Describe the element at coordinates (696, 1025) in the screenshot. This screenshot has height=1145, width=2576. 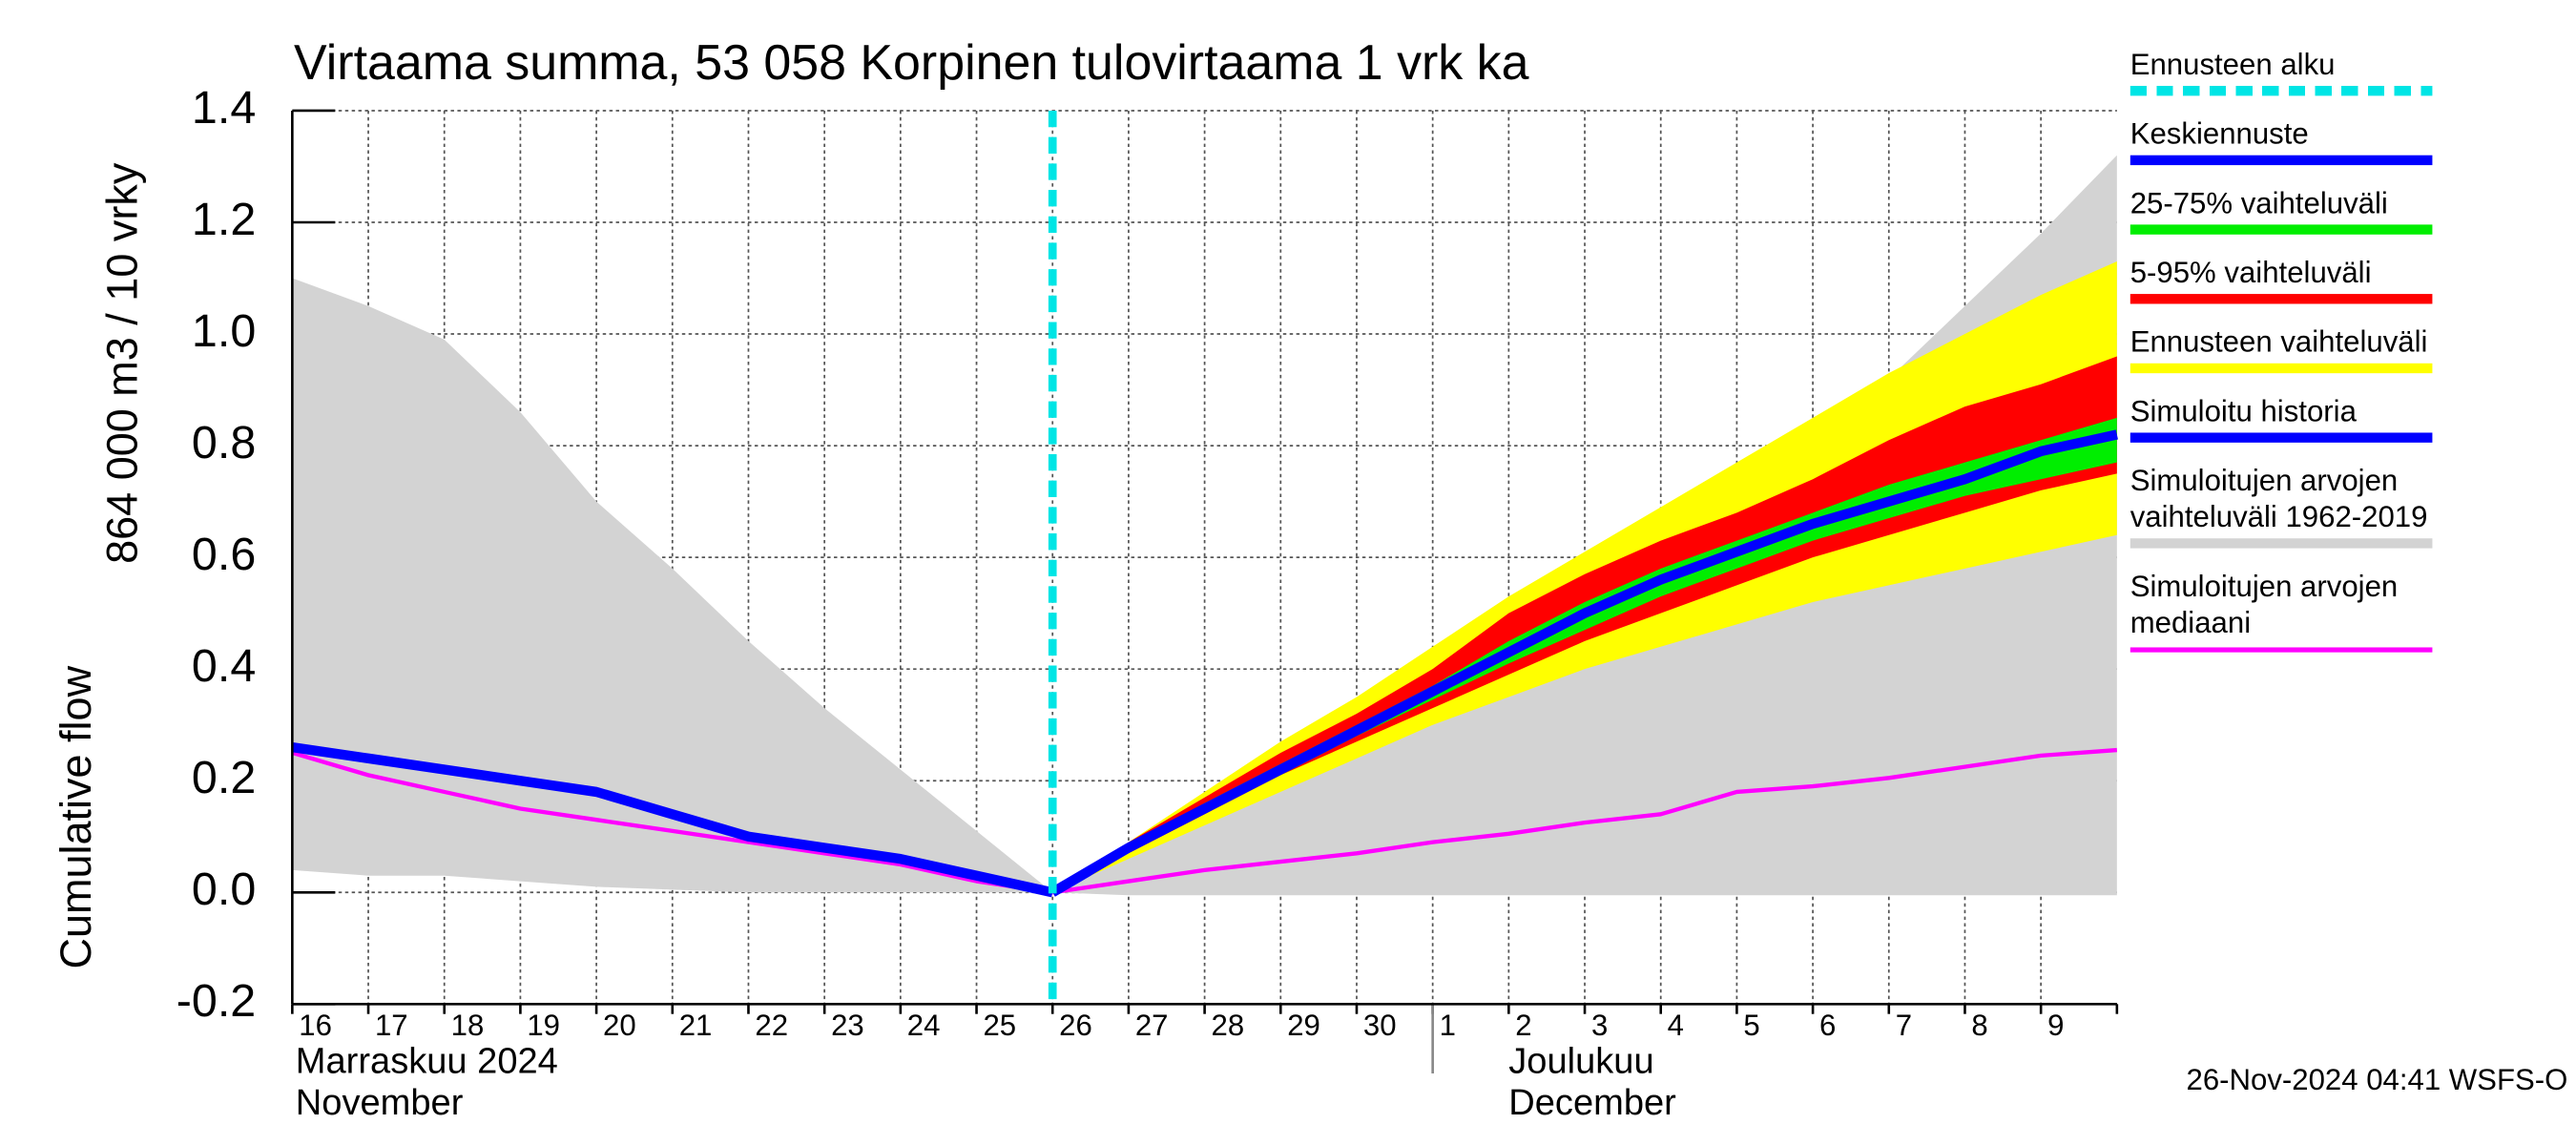
I see `x-tick-label: 21` at that location.